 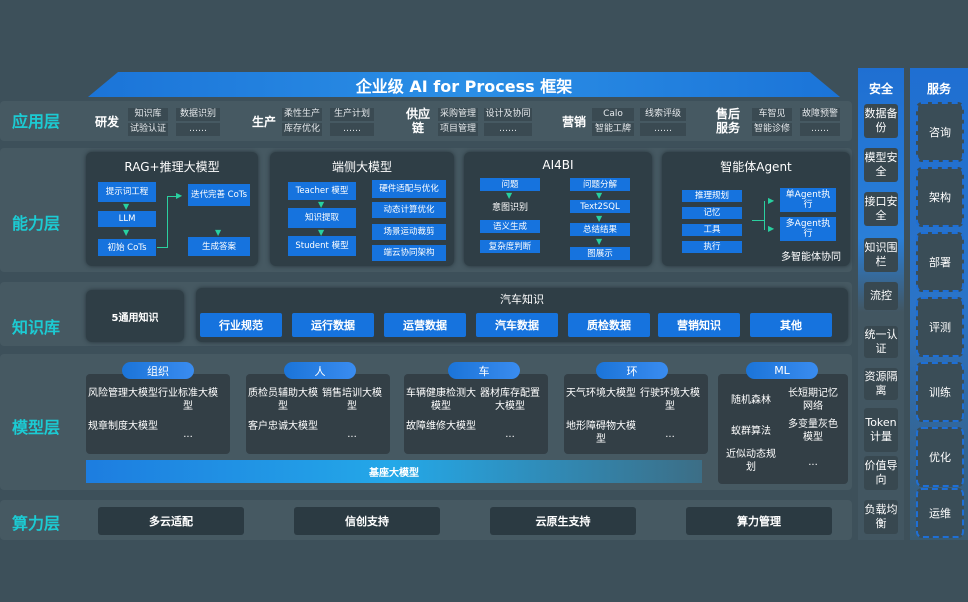 What do you see at coordinates (148, 129) in the screenshot?
I see `app-tag: 试验认证` at bounding box center [148, 129].